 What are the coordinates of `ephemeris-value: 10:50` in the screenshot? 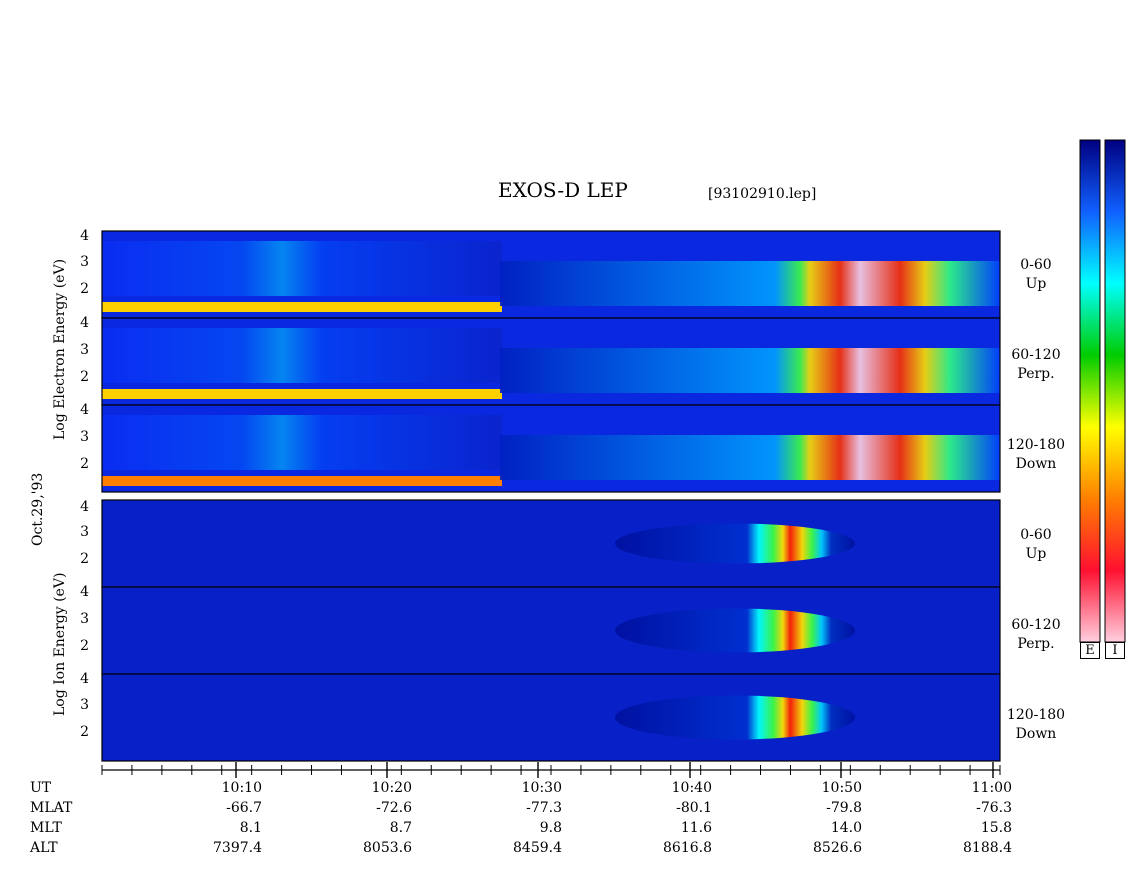 It's located at (841, 788).